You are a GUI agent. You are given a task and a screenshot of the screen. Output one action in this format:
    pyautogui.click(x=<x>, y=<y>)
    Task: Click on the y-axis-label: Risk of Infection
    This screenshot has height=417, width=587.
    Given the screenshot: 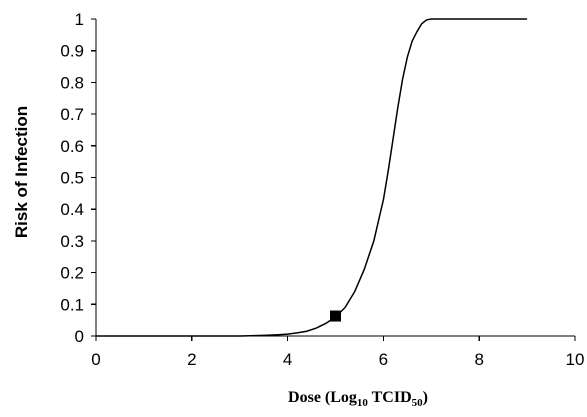 What is the action you would take?
    pyautogui.click(x=21, y=172)
    